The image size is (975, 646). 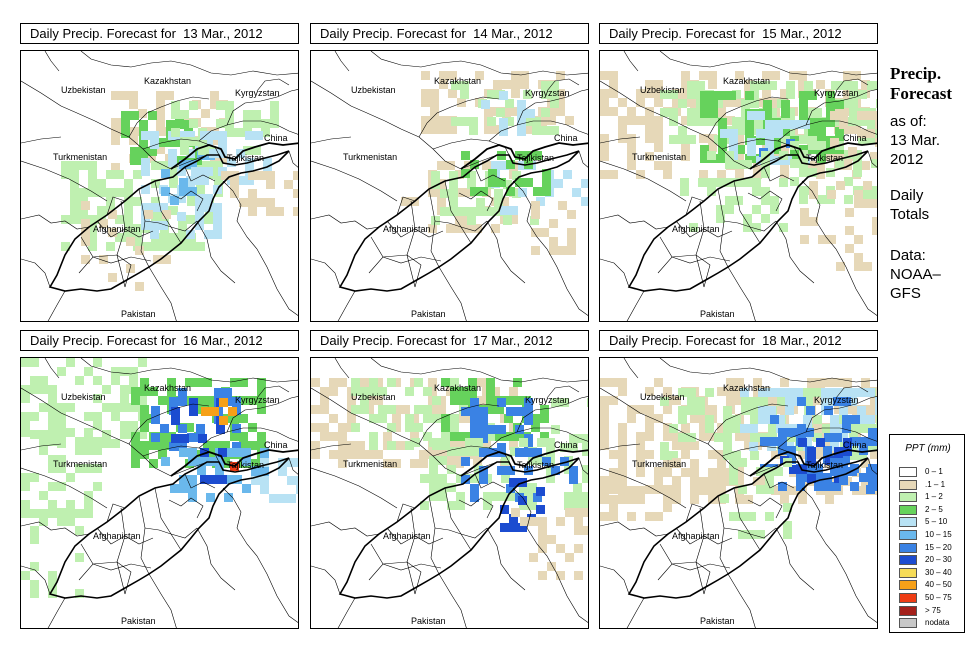 What do you see at coordinates (83, 397) in the screenshot?
I see `country-label-uzbekistan: Uzbekistan` at bounding box center [83, 397].